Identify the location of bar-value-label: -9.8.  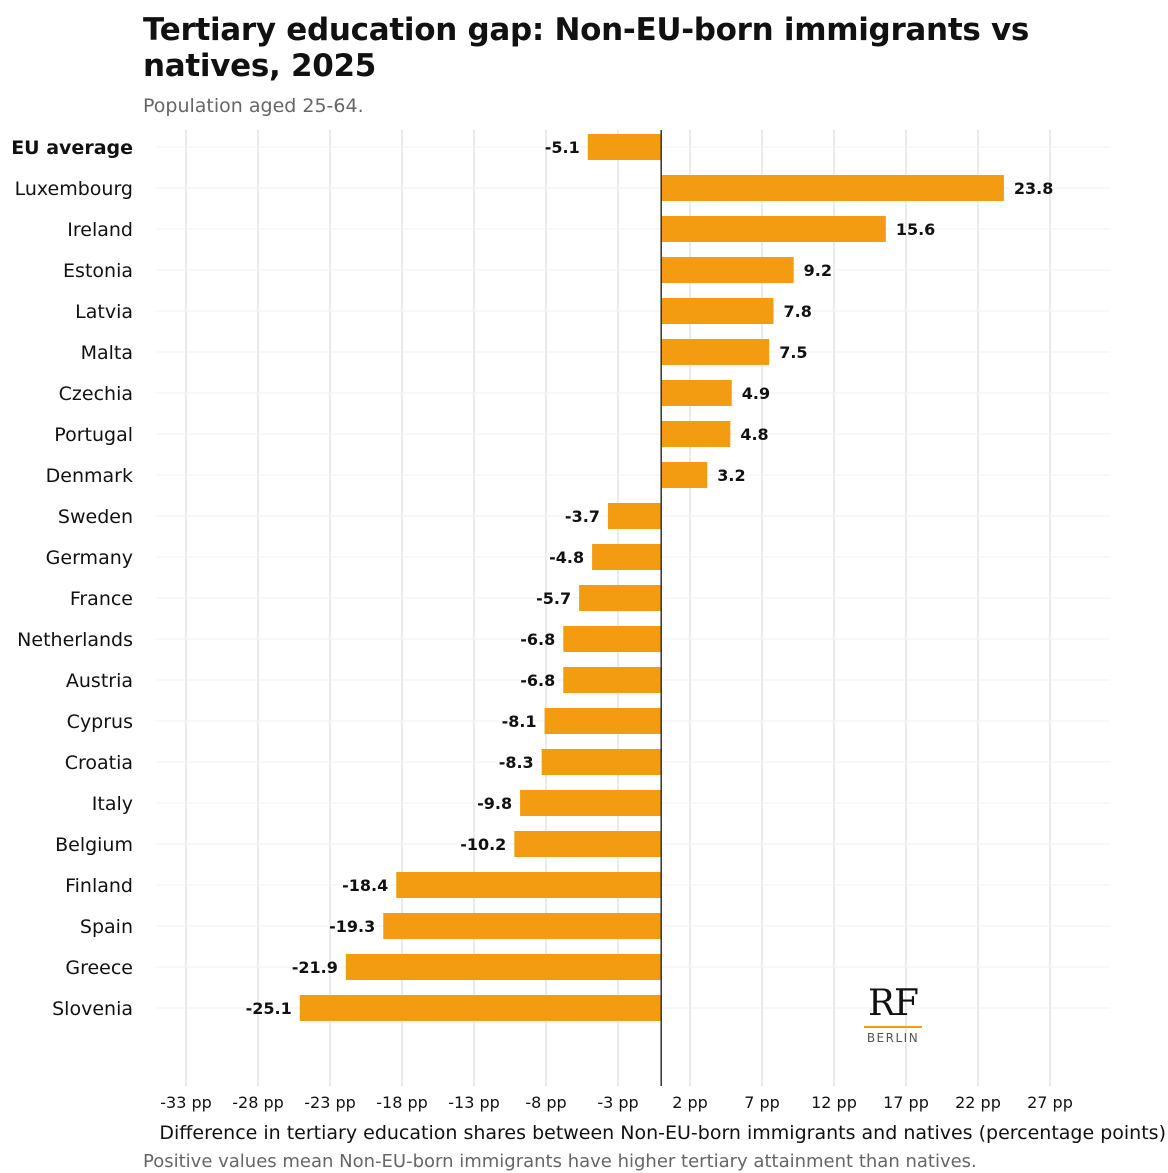
(494, 803).